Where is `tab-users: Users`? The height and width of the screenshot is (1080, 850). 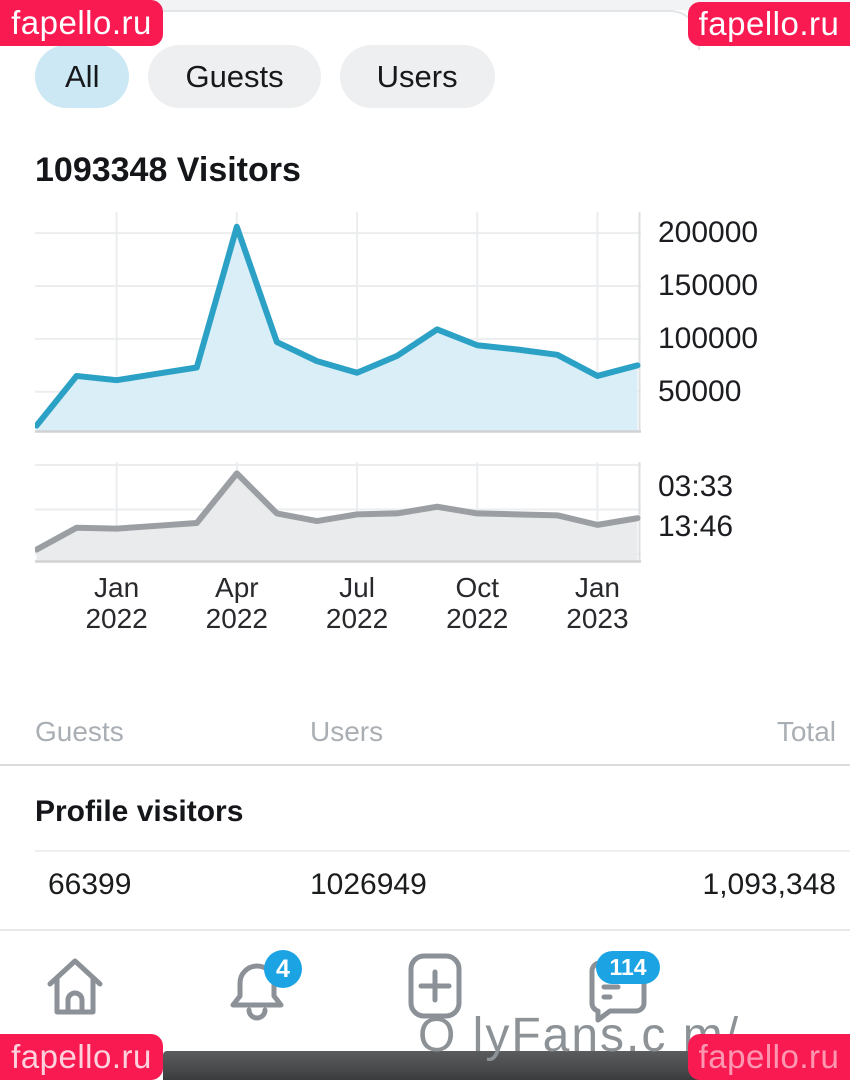 tab-users: Users is located at coordinates (417, 76).